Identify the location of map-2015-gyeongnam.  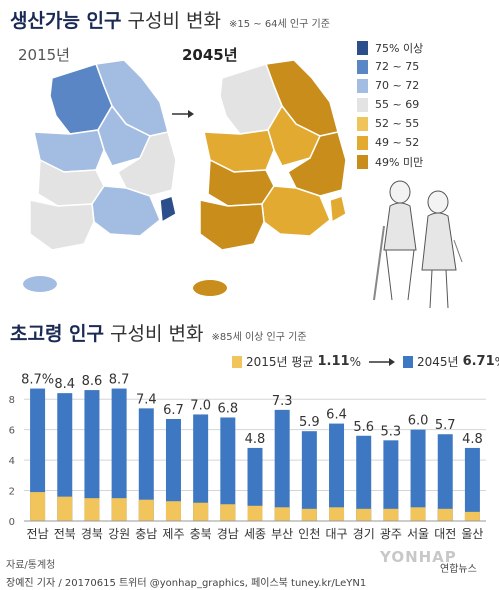
(126, 211).